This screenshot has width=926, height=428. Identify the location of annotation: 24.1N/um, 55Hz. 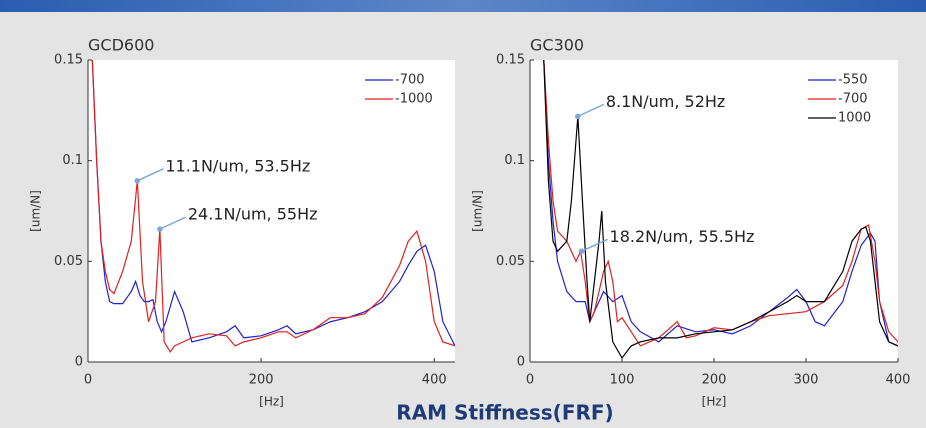
(253, 214).